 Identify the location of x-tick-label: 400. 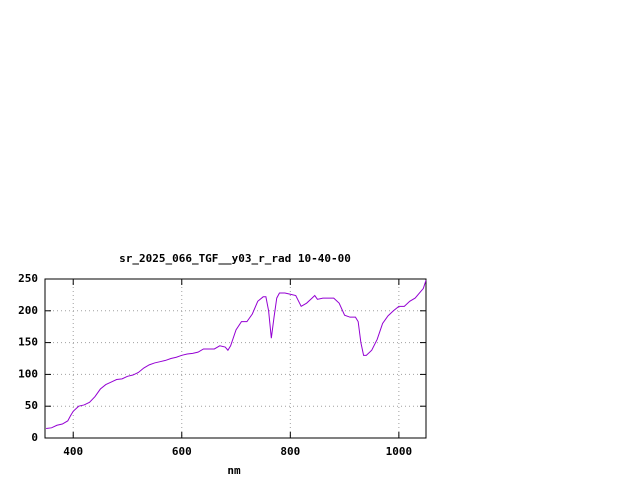
(73, 451).